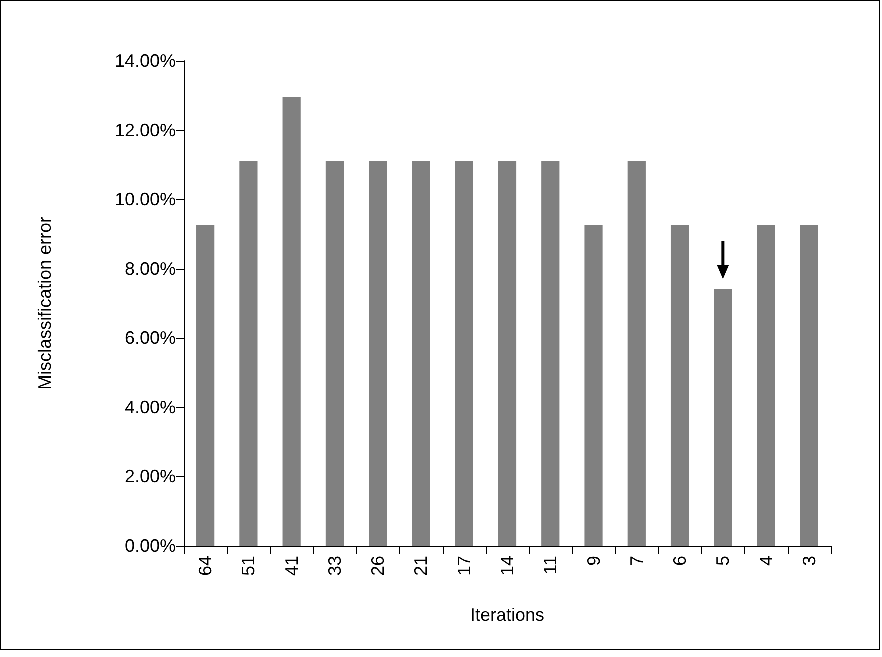 The width and height of the screenshot is (882, 657). What do you see at coordinates (150, 476) in the screenshot?
I see `y-tick-label: 2.00%` at bounding box center [150, 476].